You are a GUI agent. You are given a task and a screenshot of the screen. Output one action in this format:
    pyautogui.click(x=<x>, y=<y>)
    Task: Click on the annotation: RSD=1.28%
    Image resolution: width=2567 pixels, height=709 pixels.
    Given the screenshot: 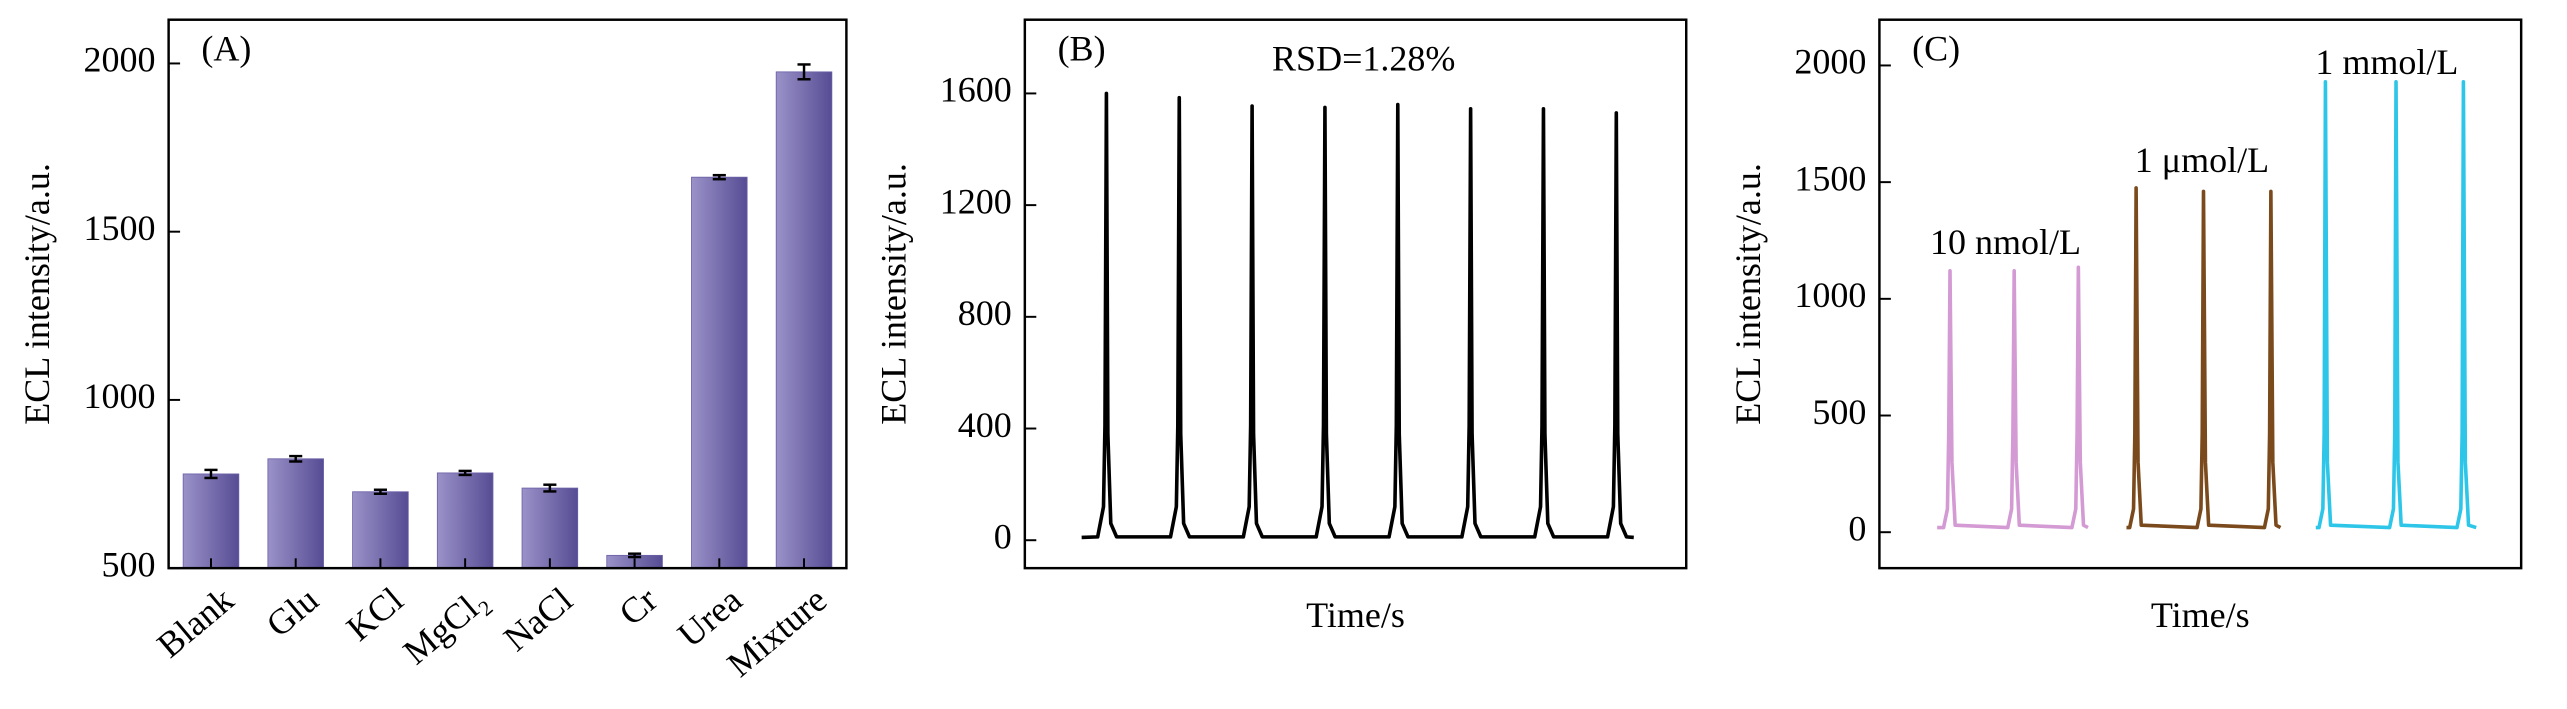 What is the action you would take?
    pyautogui.click(x=1363, y=59)
    